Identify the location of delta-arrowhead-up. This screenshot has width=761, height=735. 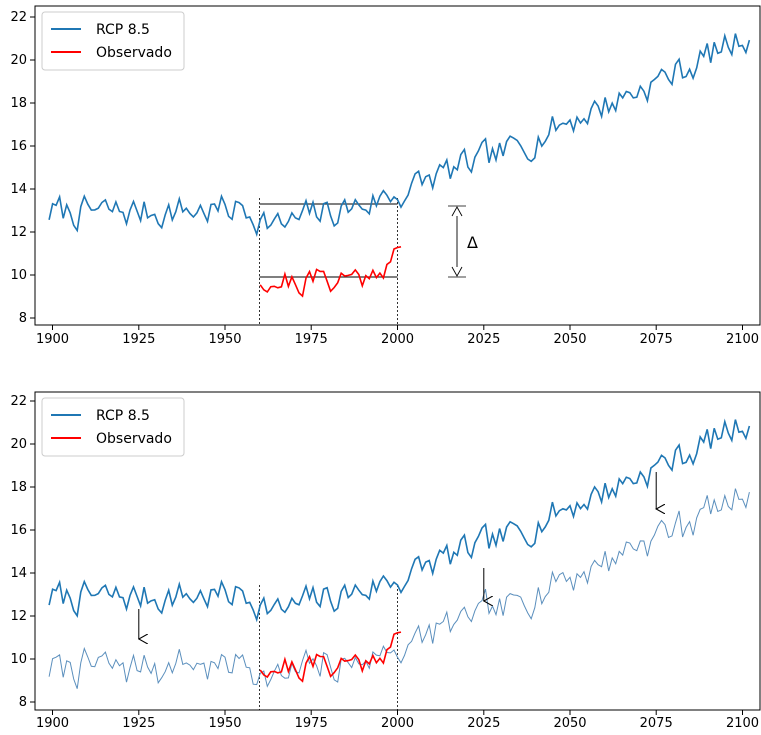
(457, 211).